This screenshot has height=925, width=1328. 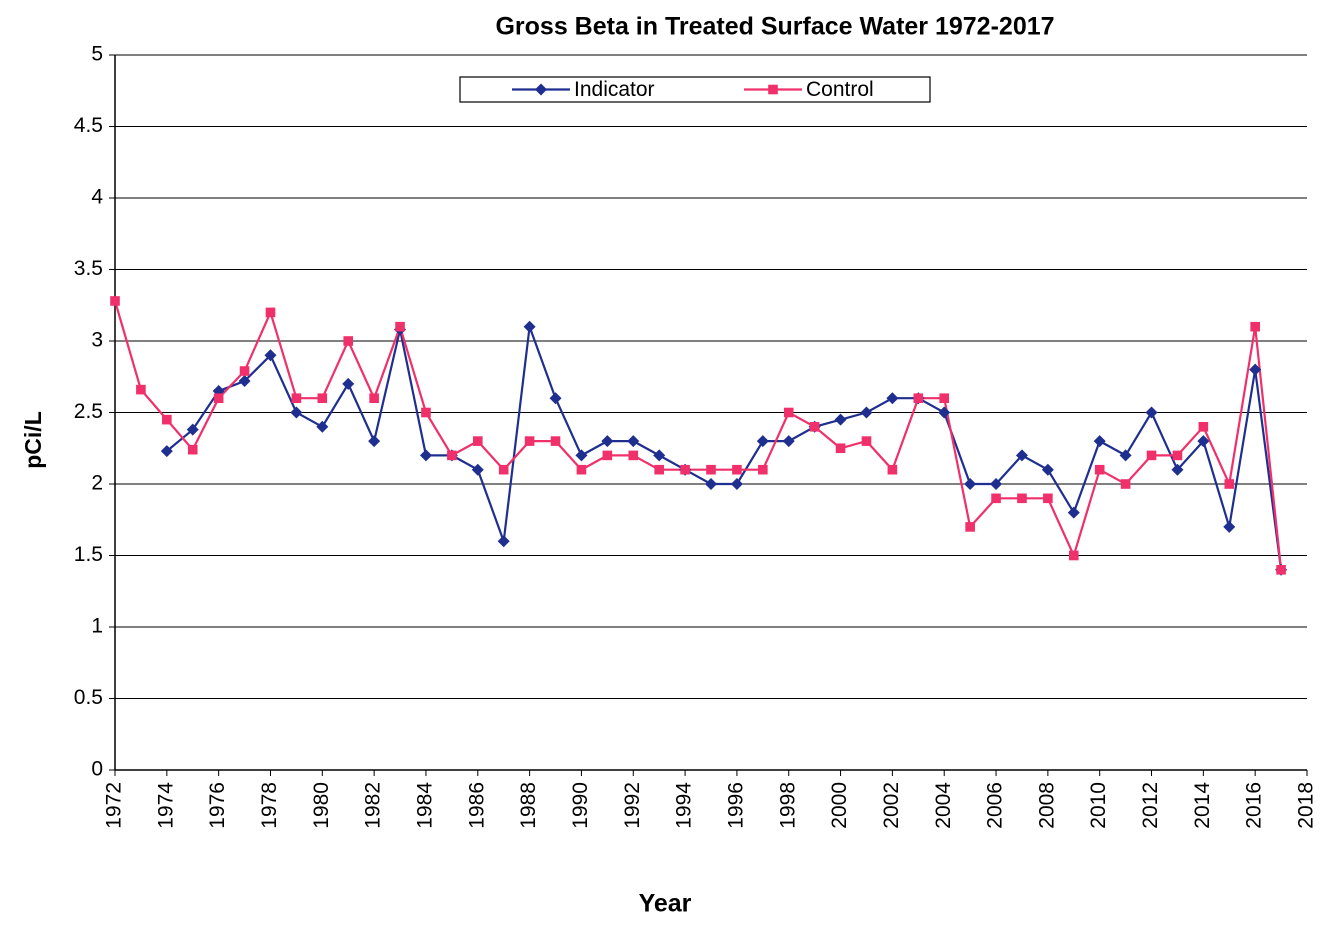 I want to click on y-tick-label: 2, so click(x=97, y=483).